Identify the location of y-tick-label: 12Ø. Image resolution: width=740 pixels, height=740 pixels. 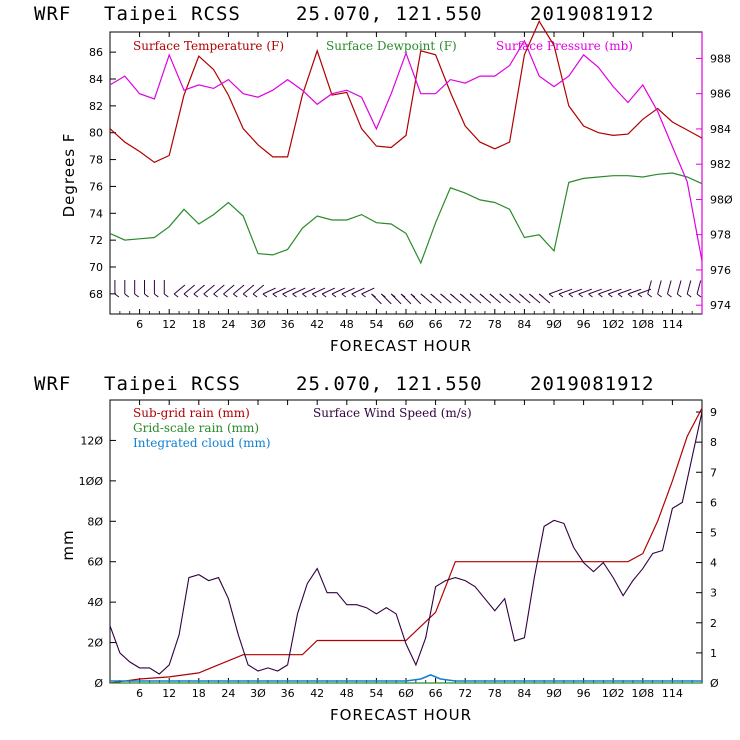
(91, 440).